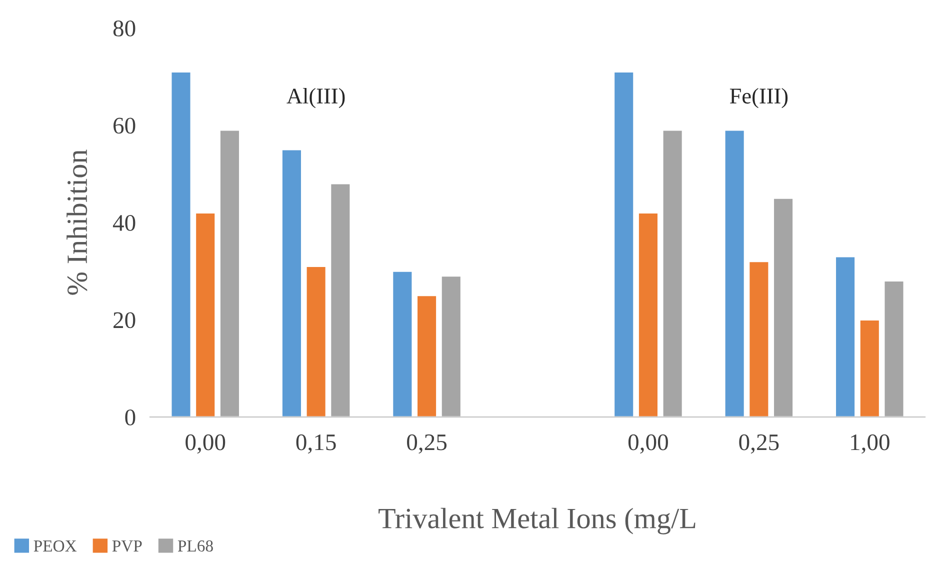  I want to click on y-tick-label: 80, so click(124, 28).